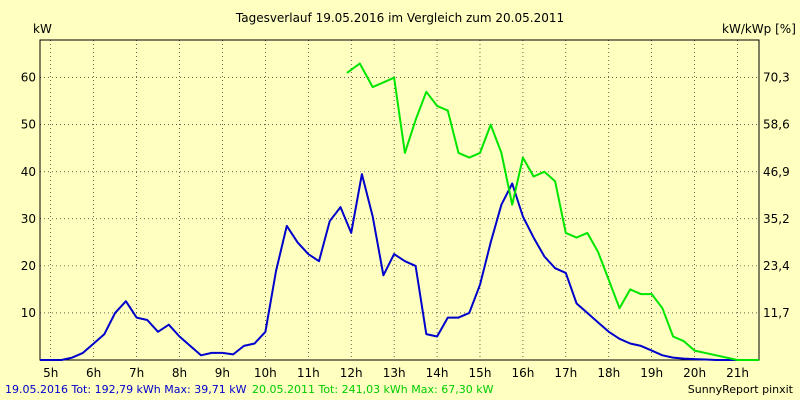 Image resolution: width=800 pixels, height=400 pixels. Describe the element at coordinates (265, 373) in the screenshot. I see `x-tick-label: 10h` at that location.